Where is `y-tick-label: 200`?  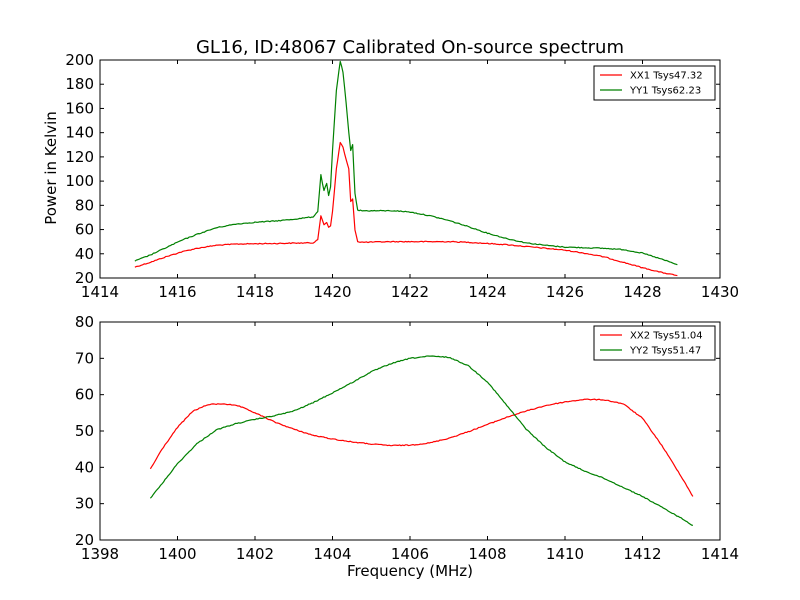
y-tick-label: 200 is located at coordinates (79, 60).